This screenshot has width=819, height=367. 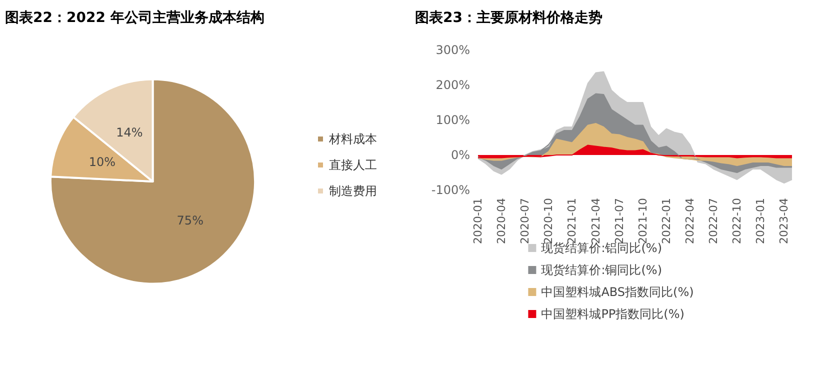 What do you see at coordinates (129, 133) in the screenshot?
I see `data-label: 14%` at bounding box center [129, 133].